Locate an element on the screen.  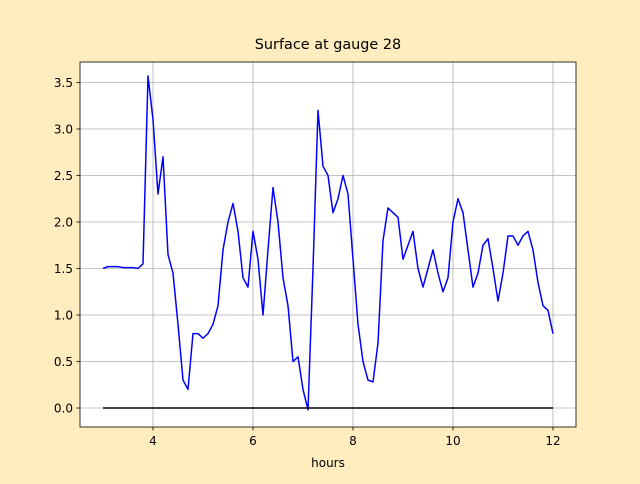
x-tick-label: 8 is located at coordinates (353, 441).